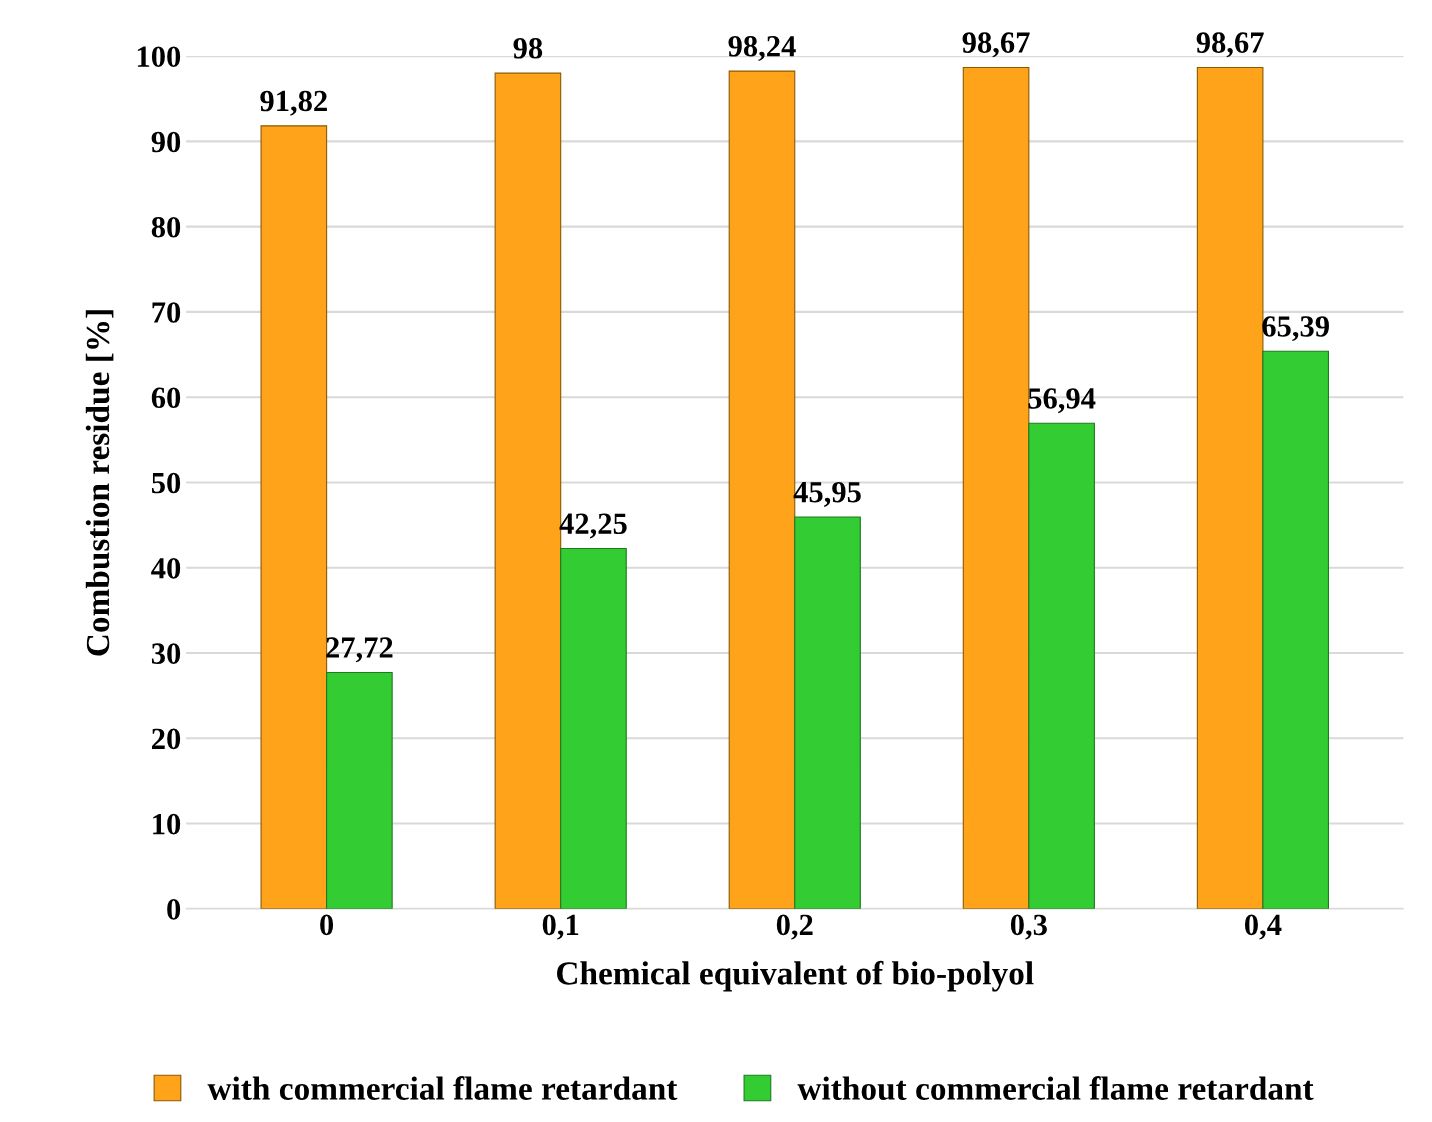  I want to click on y-tick-label: 50, so click(166, 483).